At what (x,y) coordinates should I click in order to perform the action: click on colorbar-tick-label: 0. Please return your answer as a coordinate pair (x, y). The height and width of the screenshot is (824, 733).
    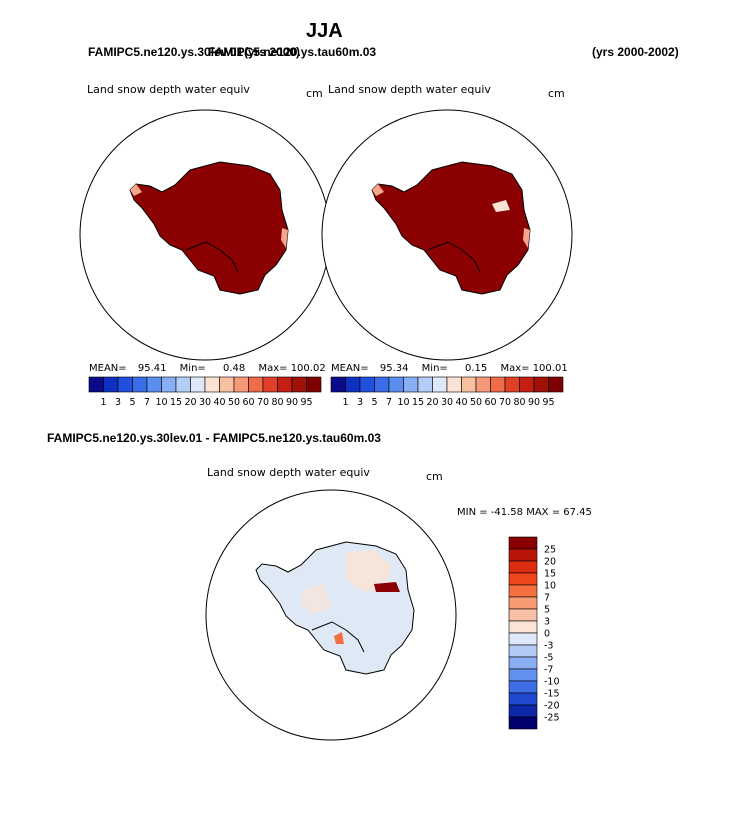
    Looking at the image, I should click on (547, 634).